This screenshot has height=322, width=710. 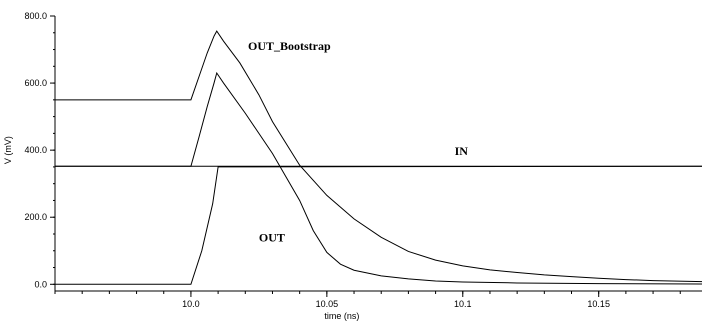 What do you see at coordinates (40, 284) in the screenshot?
I see `y-tick-label: 0.0` at bounding box center [40, 284].